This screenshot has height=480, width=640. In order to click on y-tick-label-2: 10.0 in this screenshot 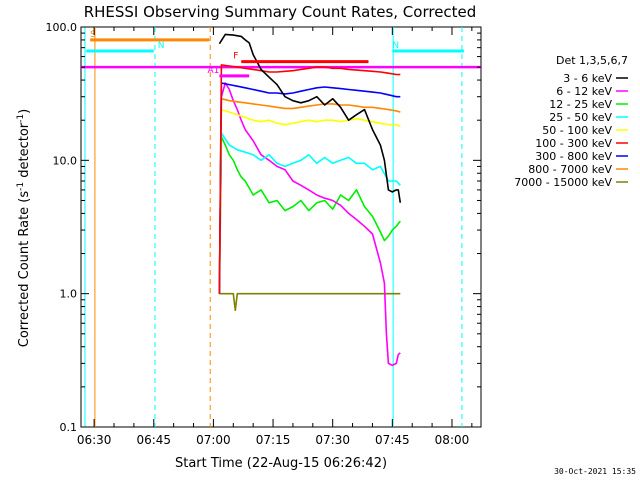, I will do `click(65, 160)`.